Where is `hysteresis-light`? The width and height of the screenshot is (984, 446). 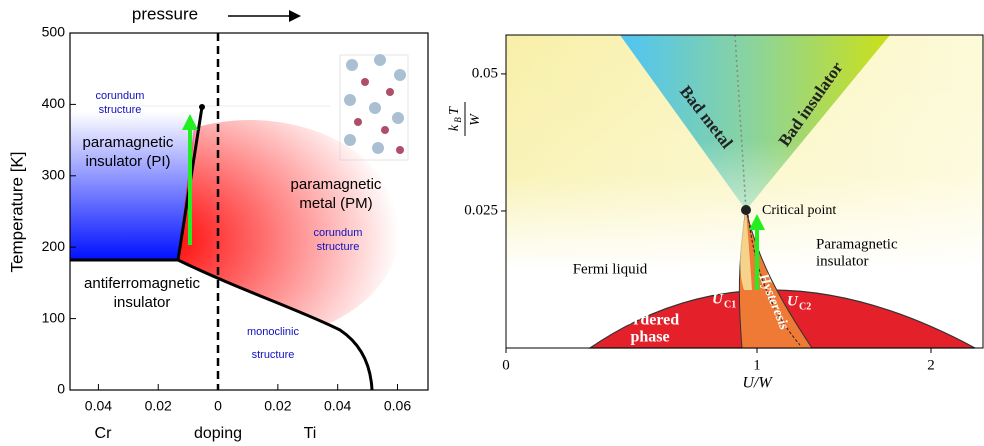 hysteresis-light is located at coordinates (746, 250).